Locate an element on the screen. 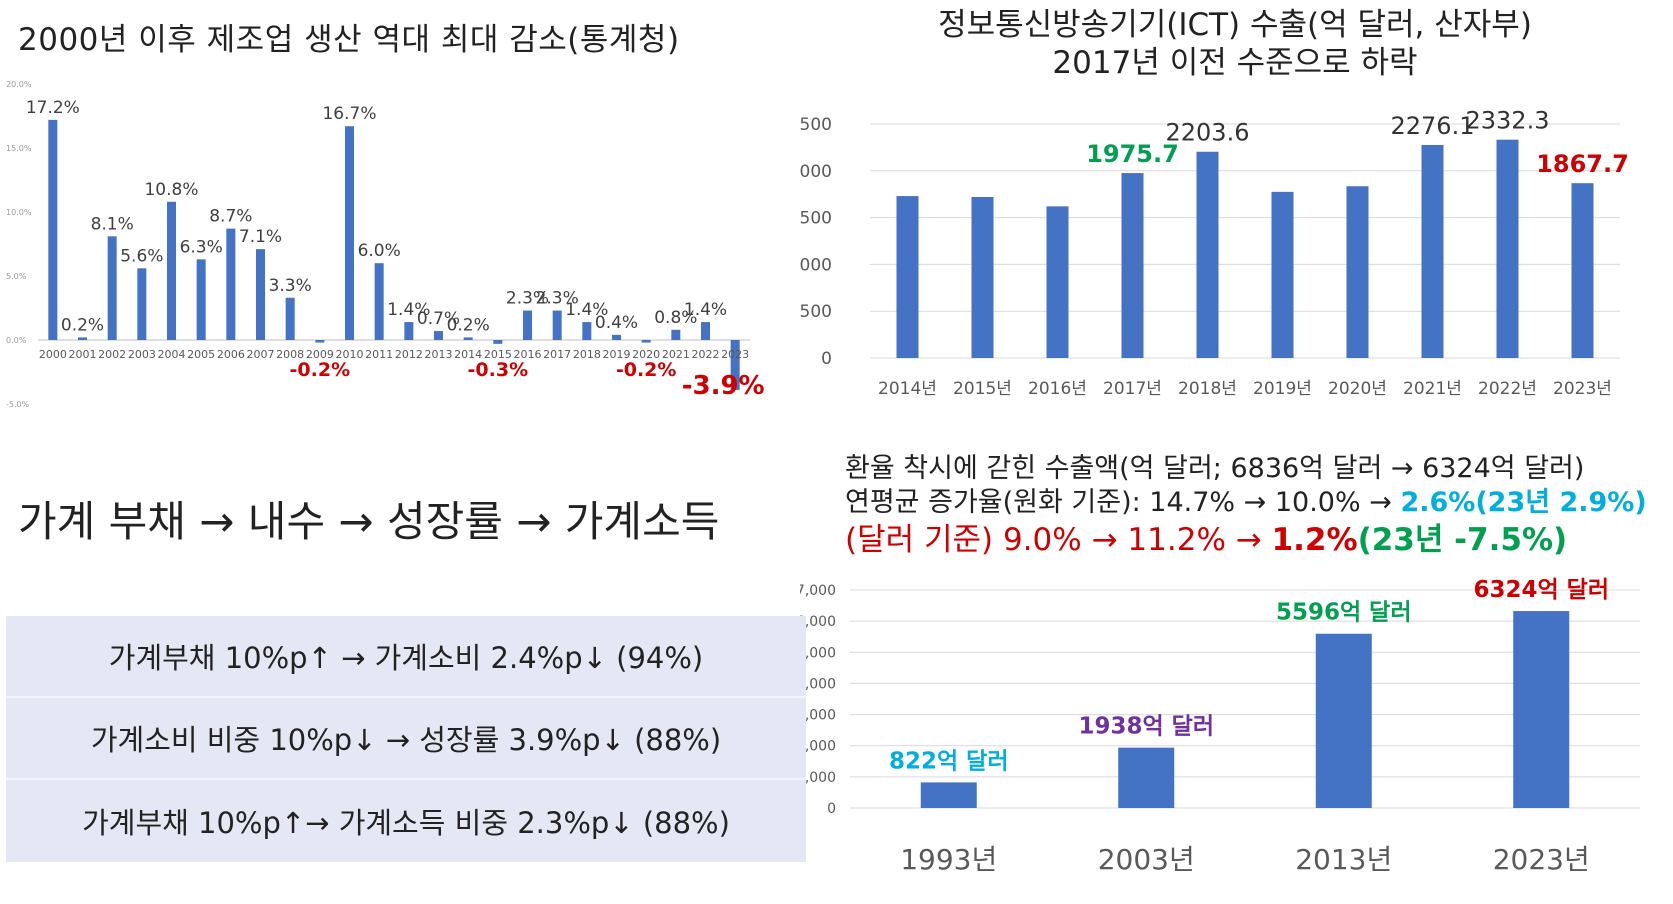 This screenshot has width=1673, height=904. data-label: -0.2% is located at coordinates (320, 370).